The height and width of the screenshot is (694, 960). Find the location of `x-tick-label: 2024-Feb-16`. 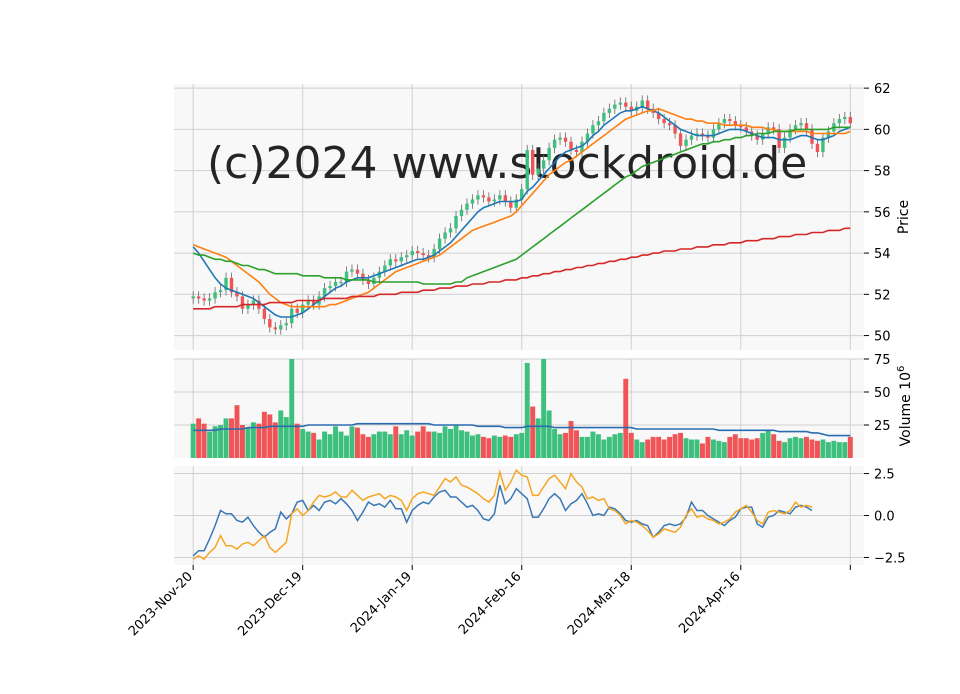

x-tick-label: 2024-Feb-16 is located at coordinates (490, 603).